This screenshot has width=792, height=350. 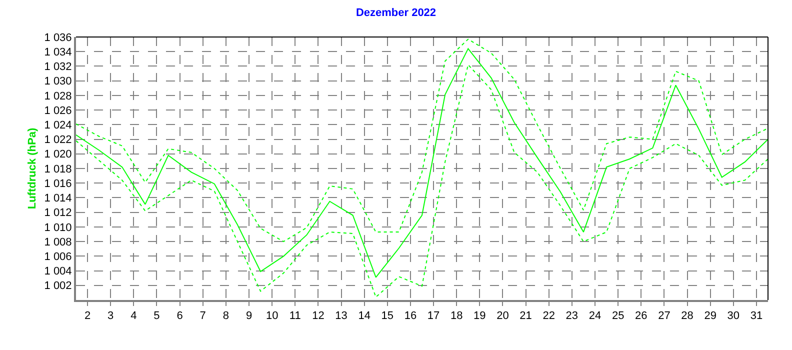 What do you see at coordinates (58, 67) in the screenshot?
I see `y-tick-label: 1 032` at bounding box center [58, 67].